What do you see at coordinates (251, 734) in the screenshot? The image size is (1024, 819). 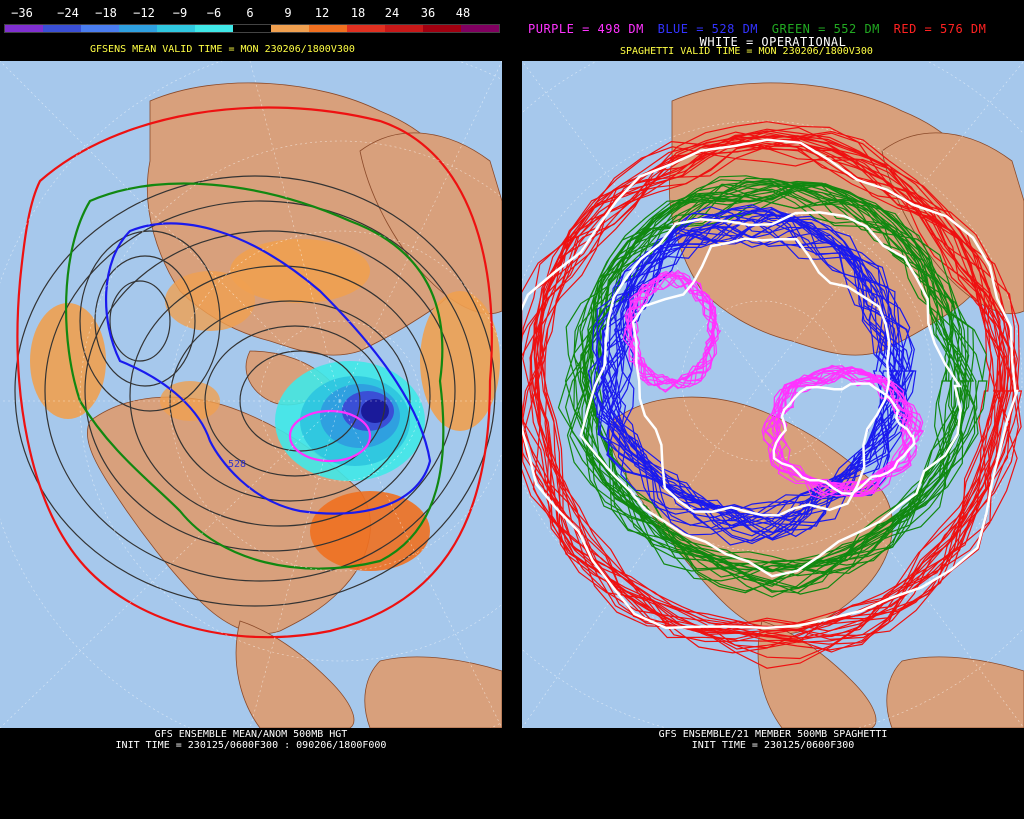 I see `mean-footer-title: GFS ENSEMBLE MEAN/ANOM 500MB HGT` at bounding box center [251, 734].